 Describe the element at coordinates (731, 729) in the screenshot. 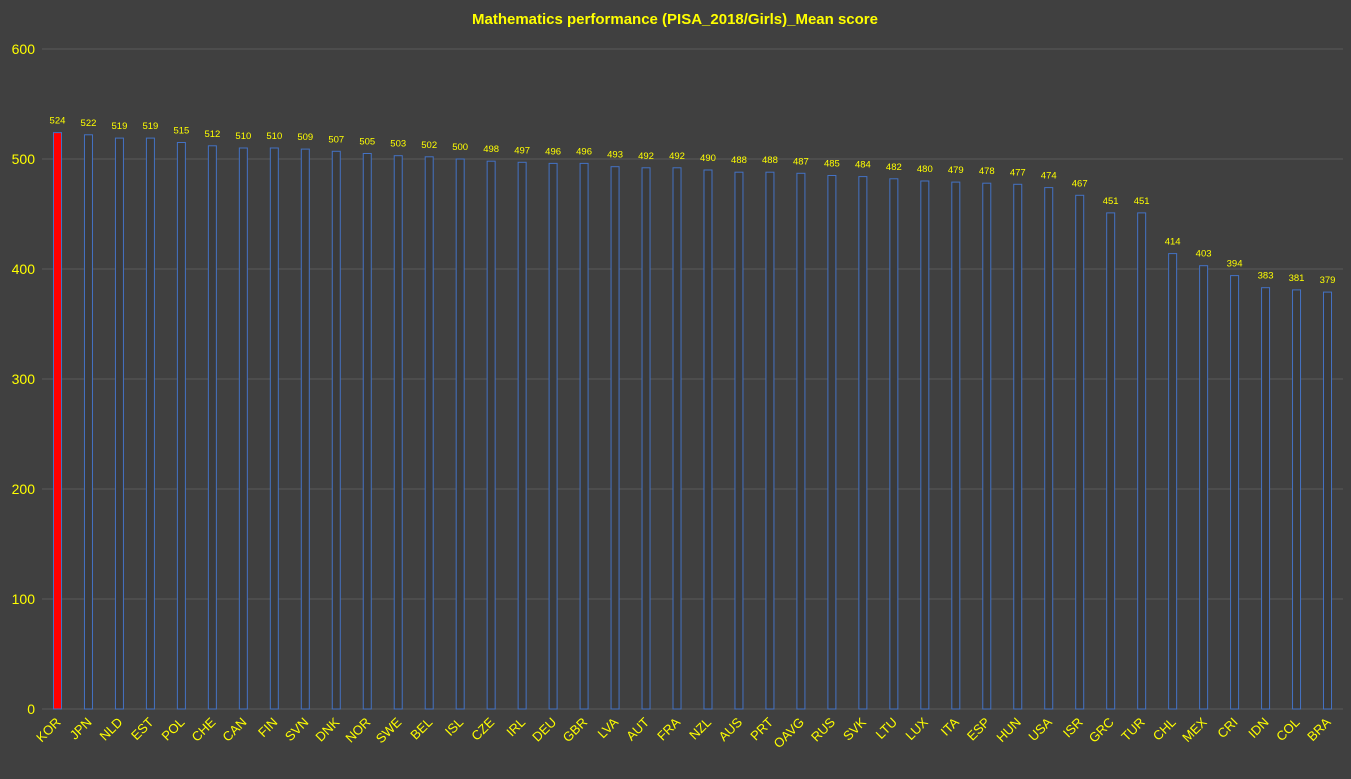

I see `x-tick-label: AUS` at that location.